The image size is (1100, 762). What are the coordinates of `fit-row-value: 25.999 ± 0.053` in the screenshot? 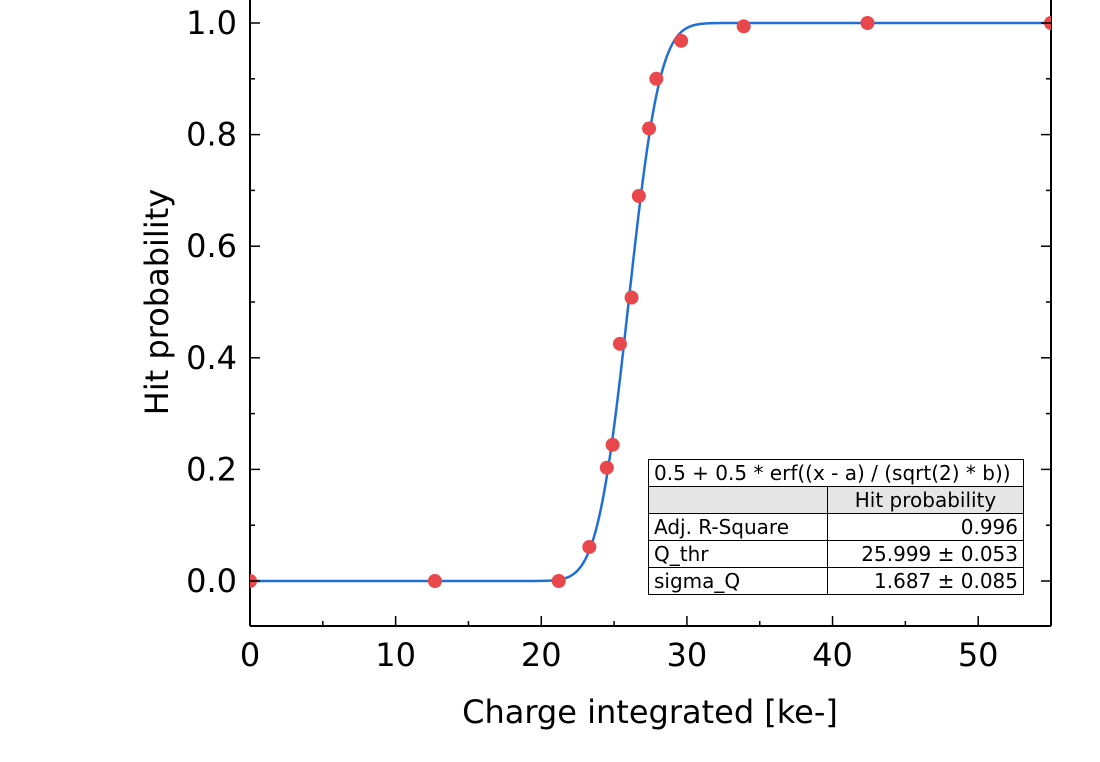 It's located at (925, 554).